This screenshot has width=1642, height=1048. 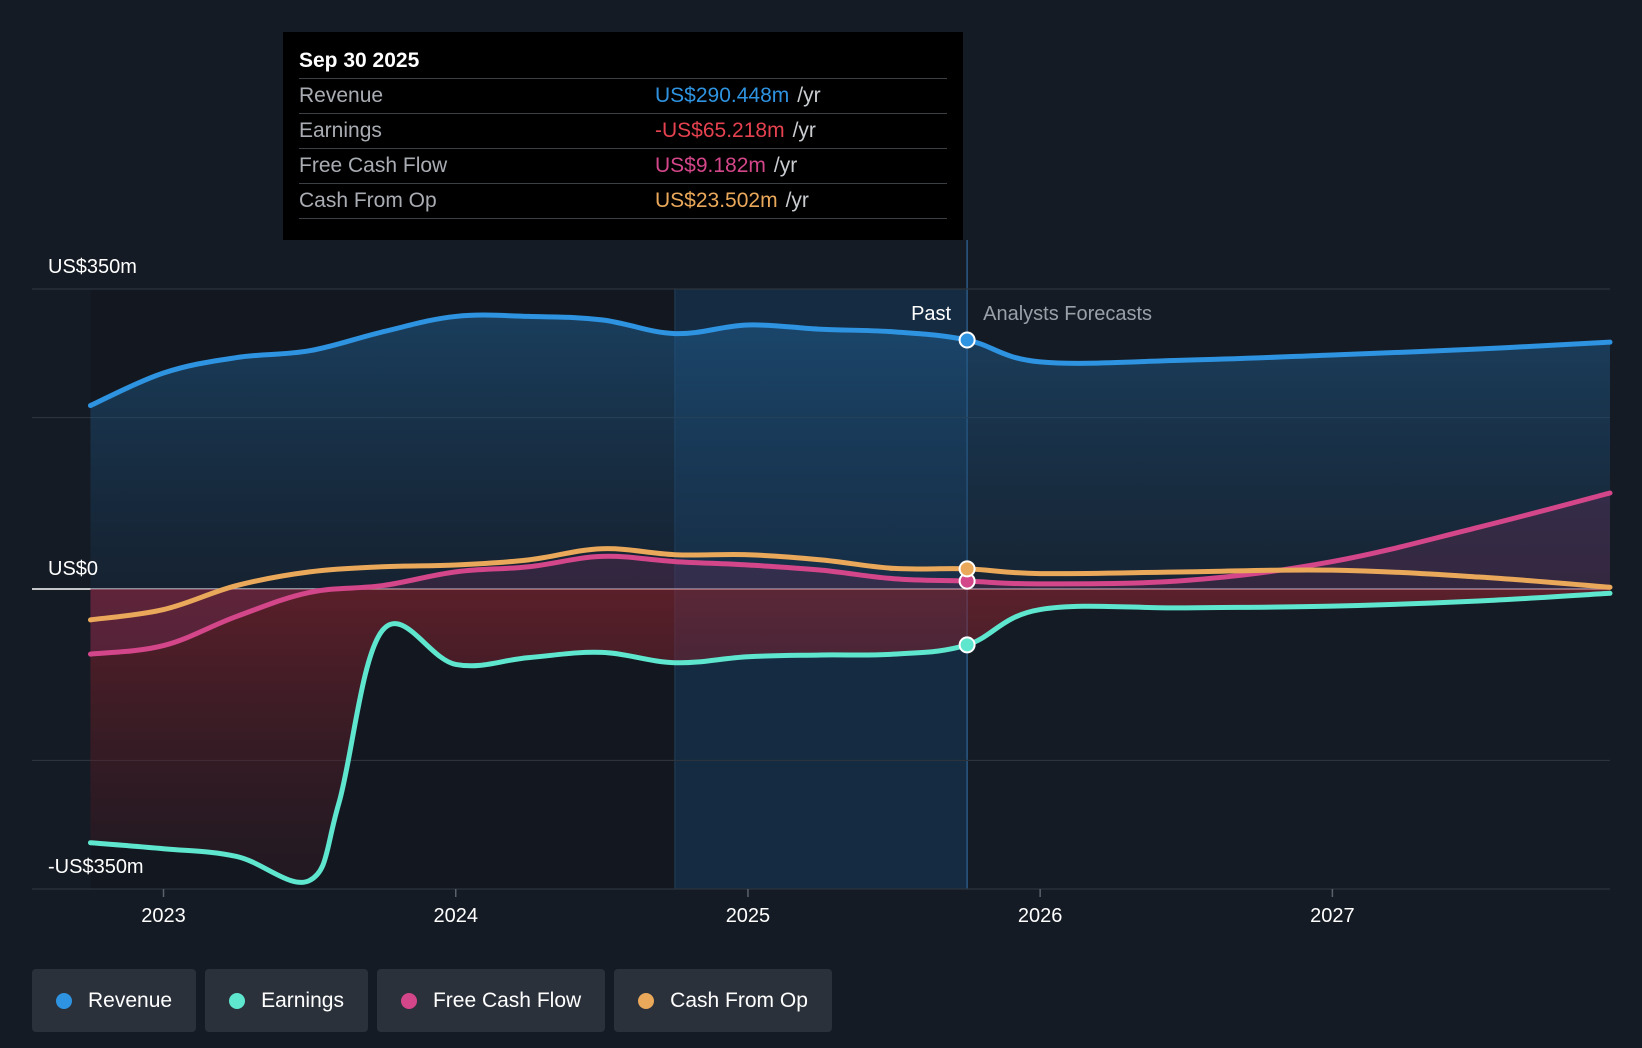 I want to click on x-tick-label: 2026, so click(x=1040, y=916).